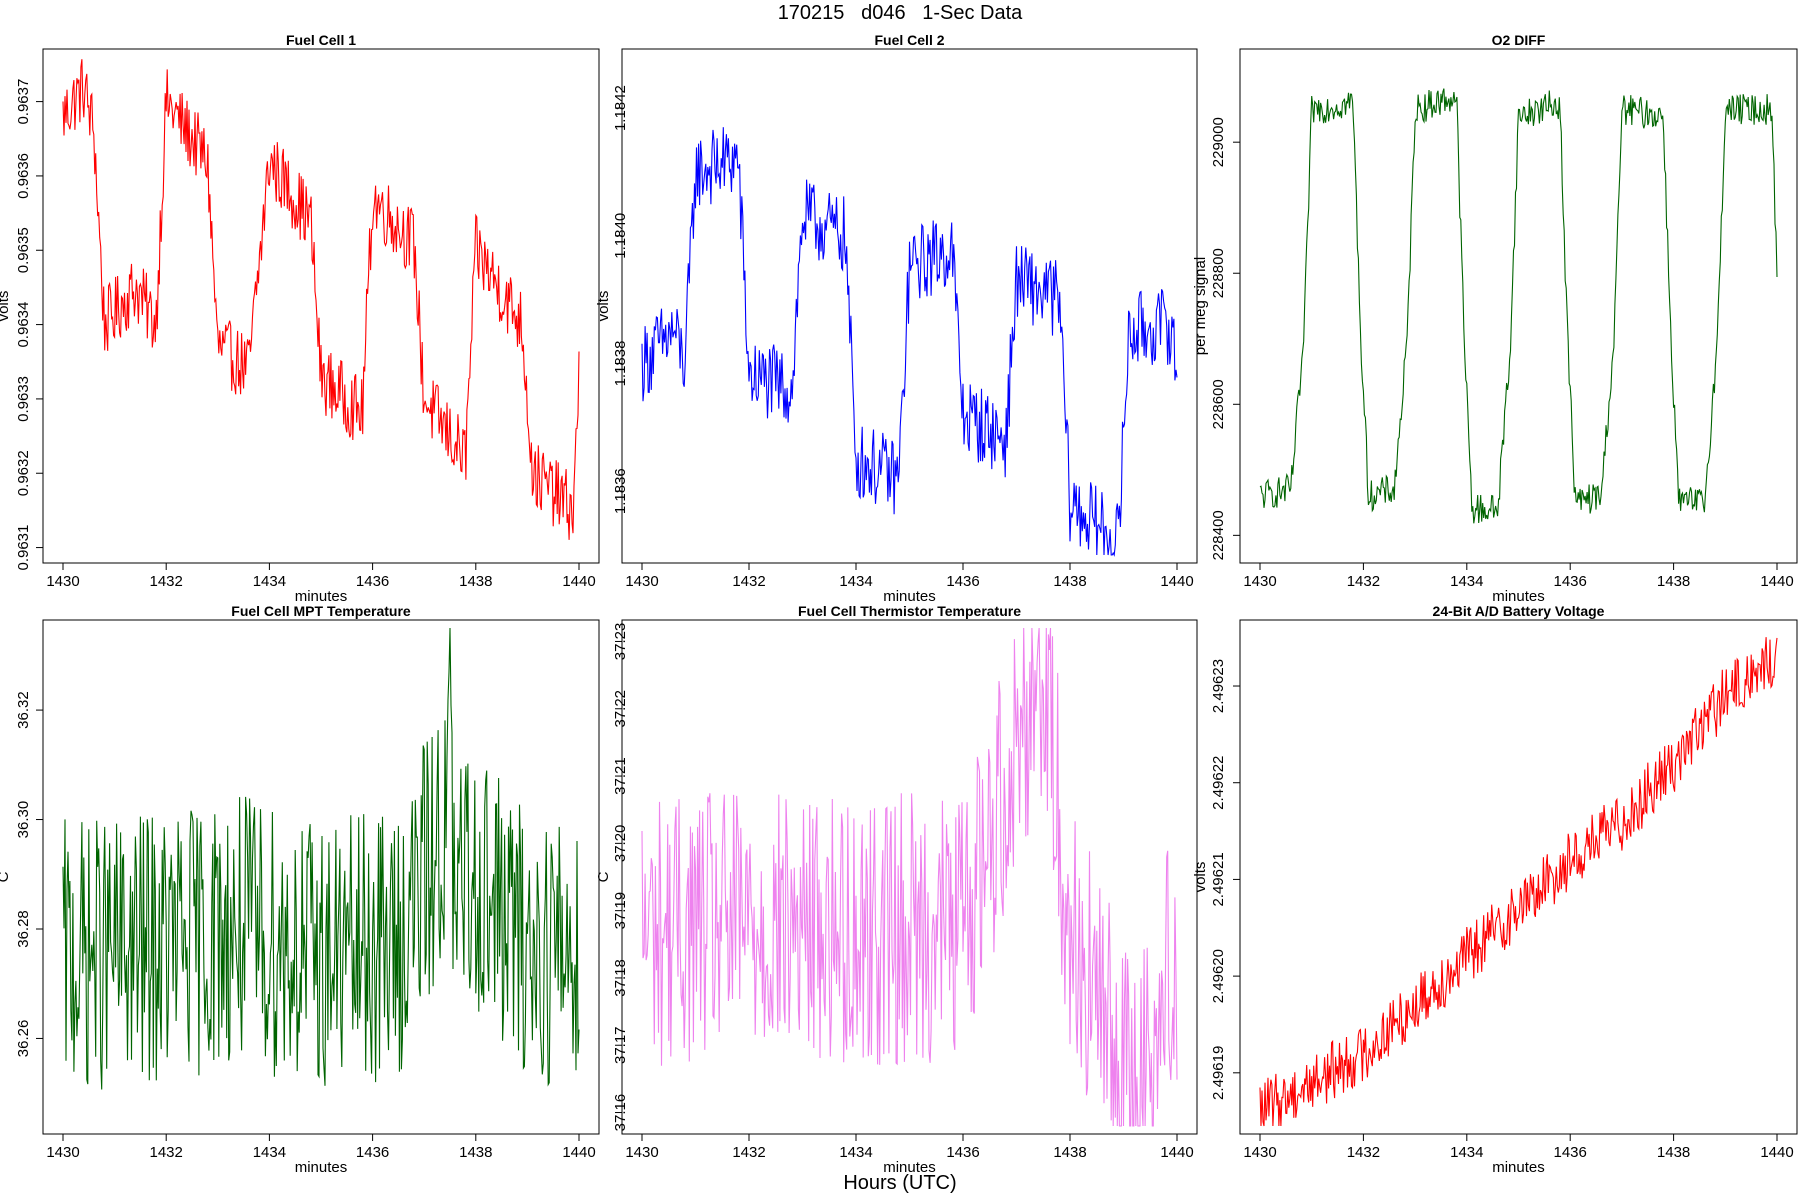 Image resolution: width=1800 pixels, height=1200 pixels. What do you see at coordinates (1218, 976) in the screenshot?
I see `y-tick-label: 2.49620` at bounding box center [1218, 976].